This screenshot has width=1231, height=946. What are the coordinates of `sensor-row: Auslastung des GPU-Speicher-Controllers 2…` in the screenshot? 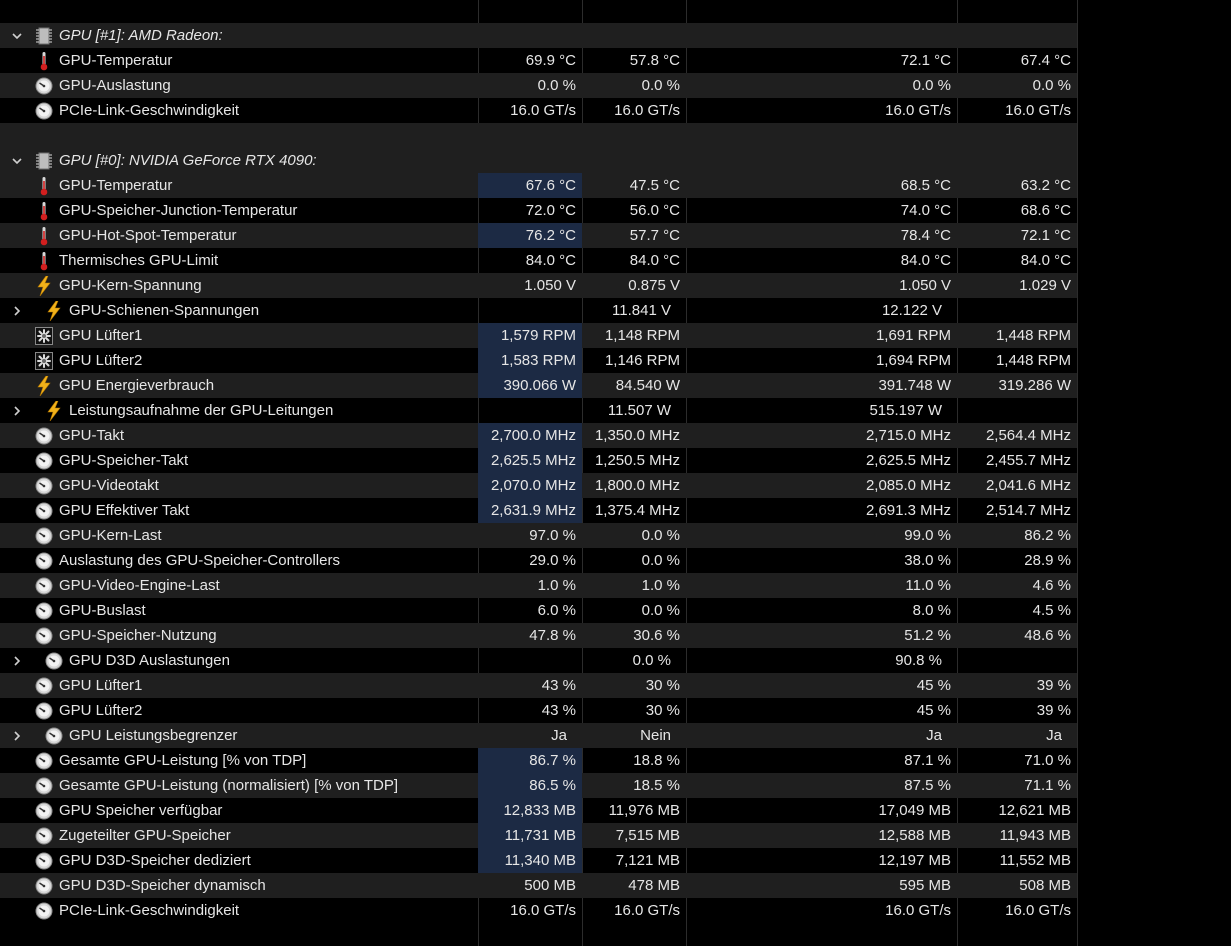 It's located at (538, 560).